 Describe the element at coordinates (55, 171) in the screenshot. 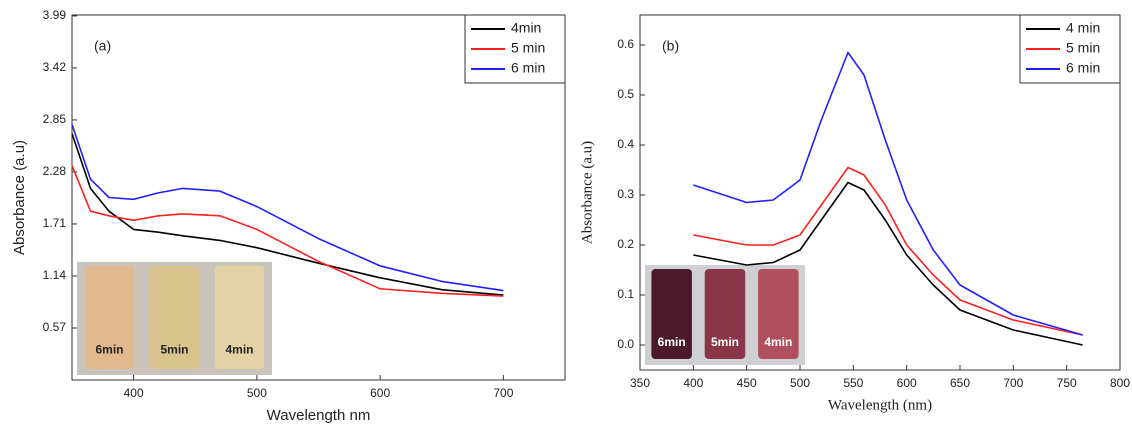

I see `y-tick-label: 2.28` at that location.